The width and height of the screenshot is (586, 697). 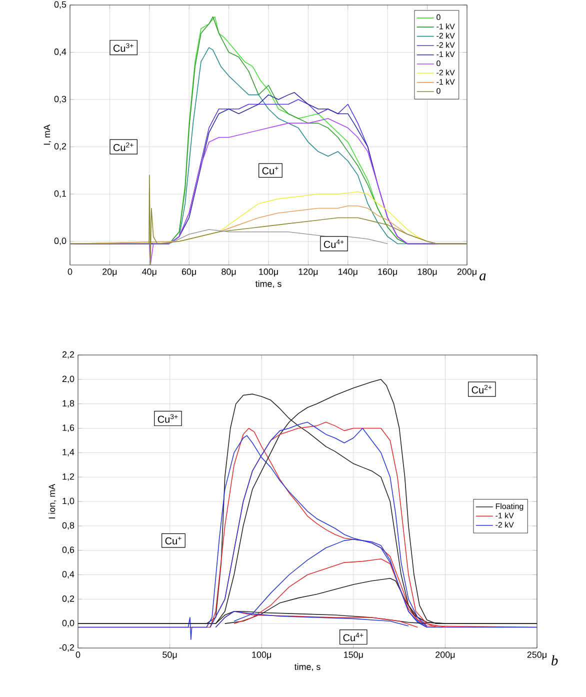 What do you see at coordinates (68, 428) in the screenshot?
I see `y-tick-label: 1,6` at bounding box center [68, 428].